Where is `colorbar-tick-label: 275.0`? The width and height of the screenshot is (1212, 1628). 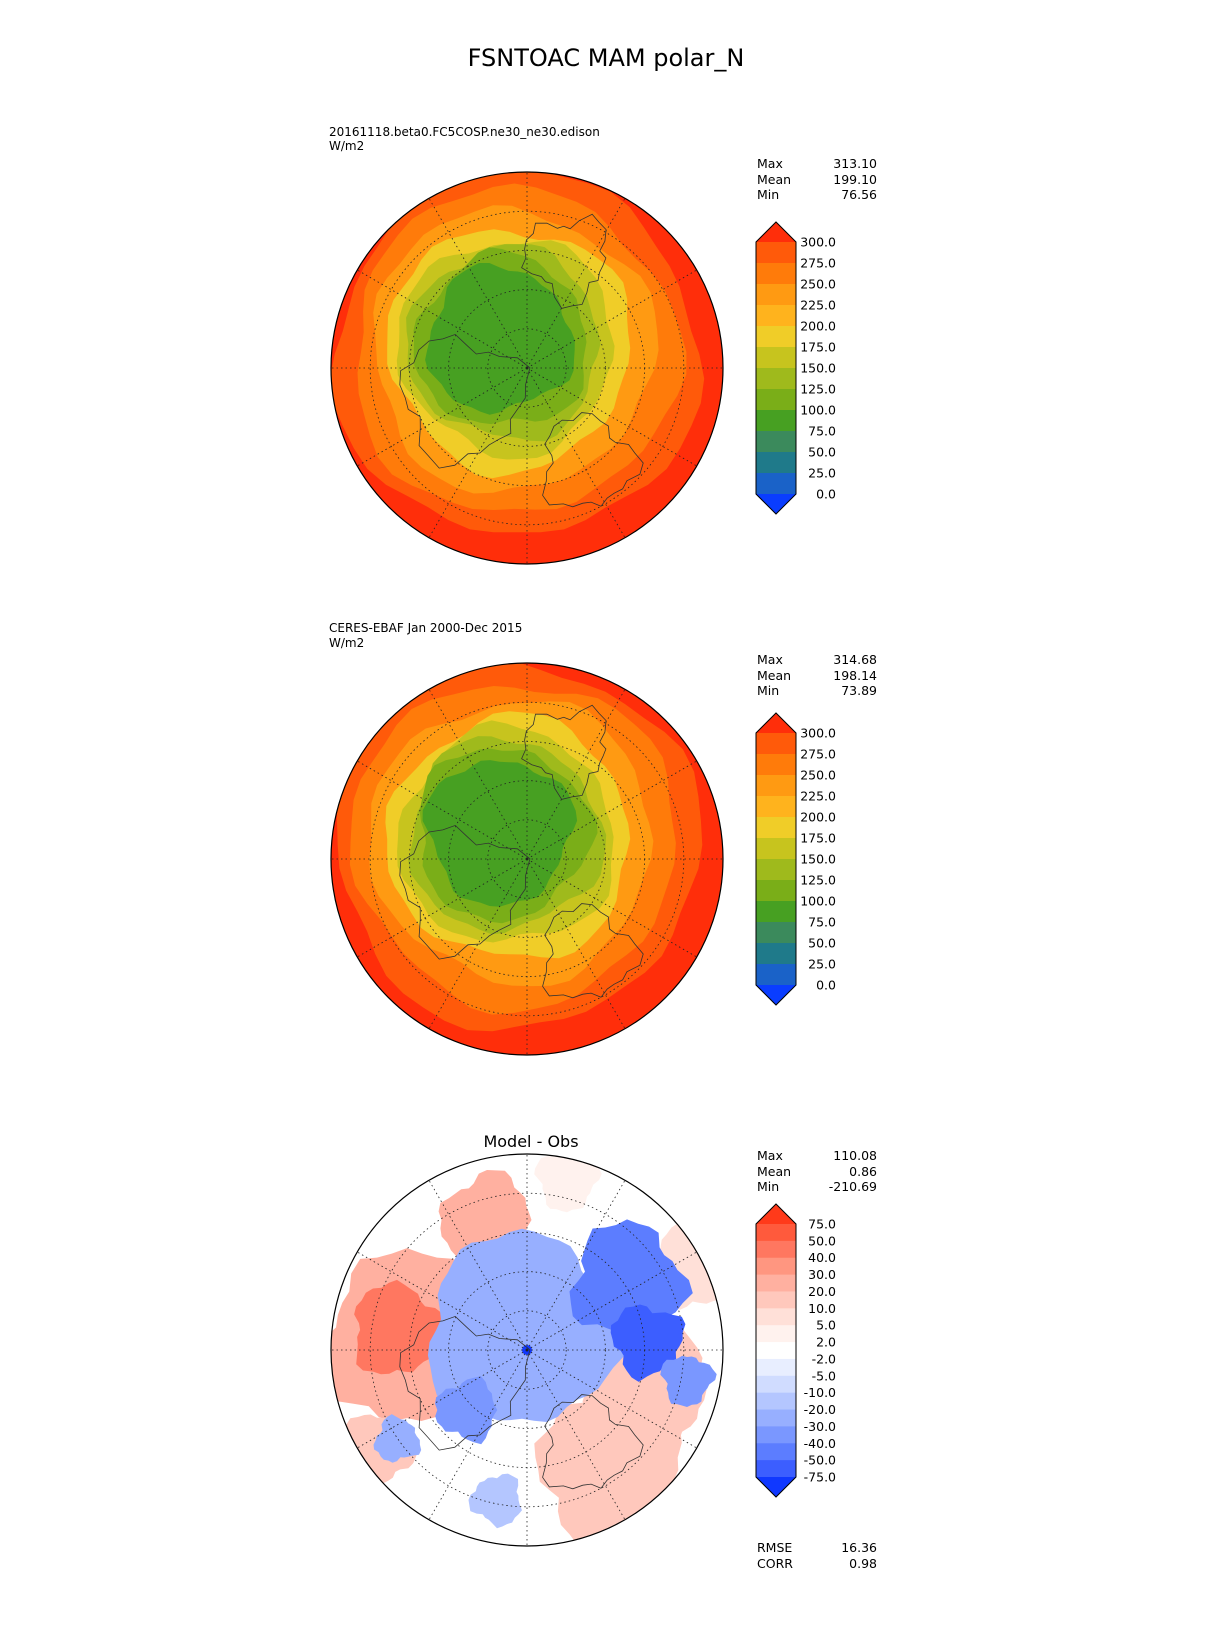 colorbar-tick-label: 275.0 is located at coordinates (818, 263).